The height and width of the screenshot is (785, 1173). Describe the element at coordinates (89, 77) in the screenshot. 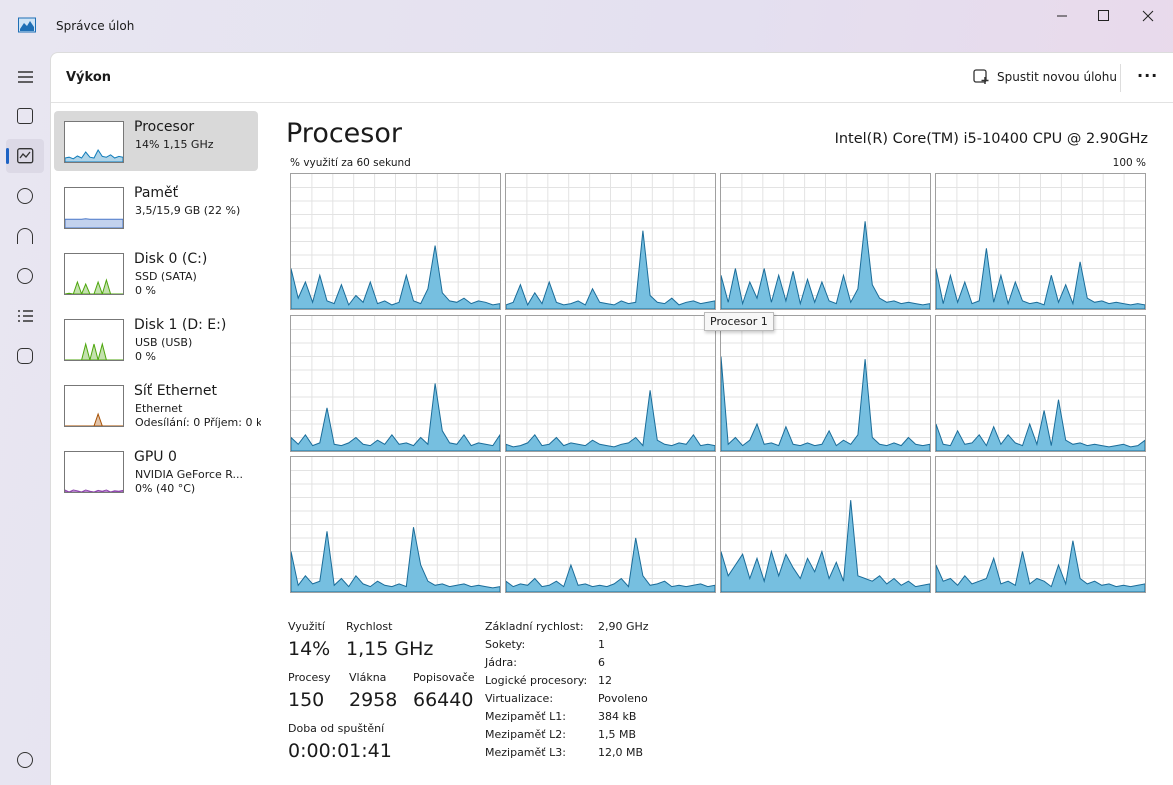

I see `page-title: Výkon` at that location.